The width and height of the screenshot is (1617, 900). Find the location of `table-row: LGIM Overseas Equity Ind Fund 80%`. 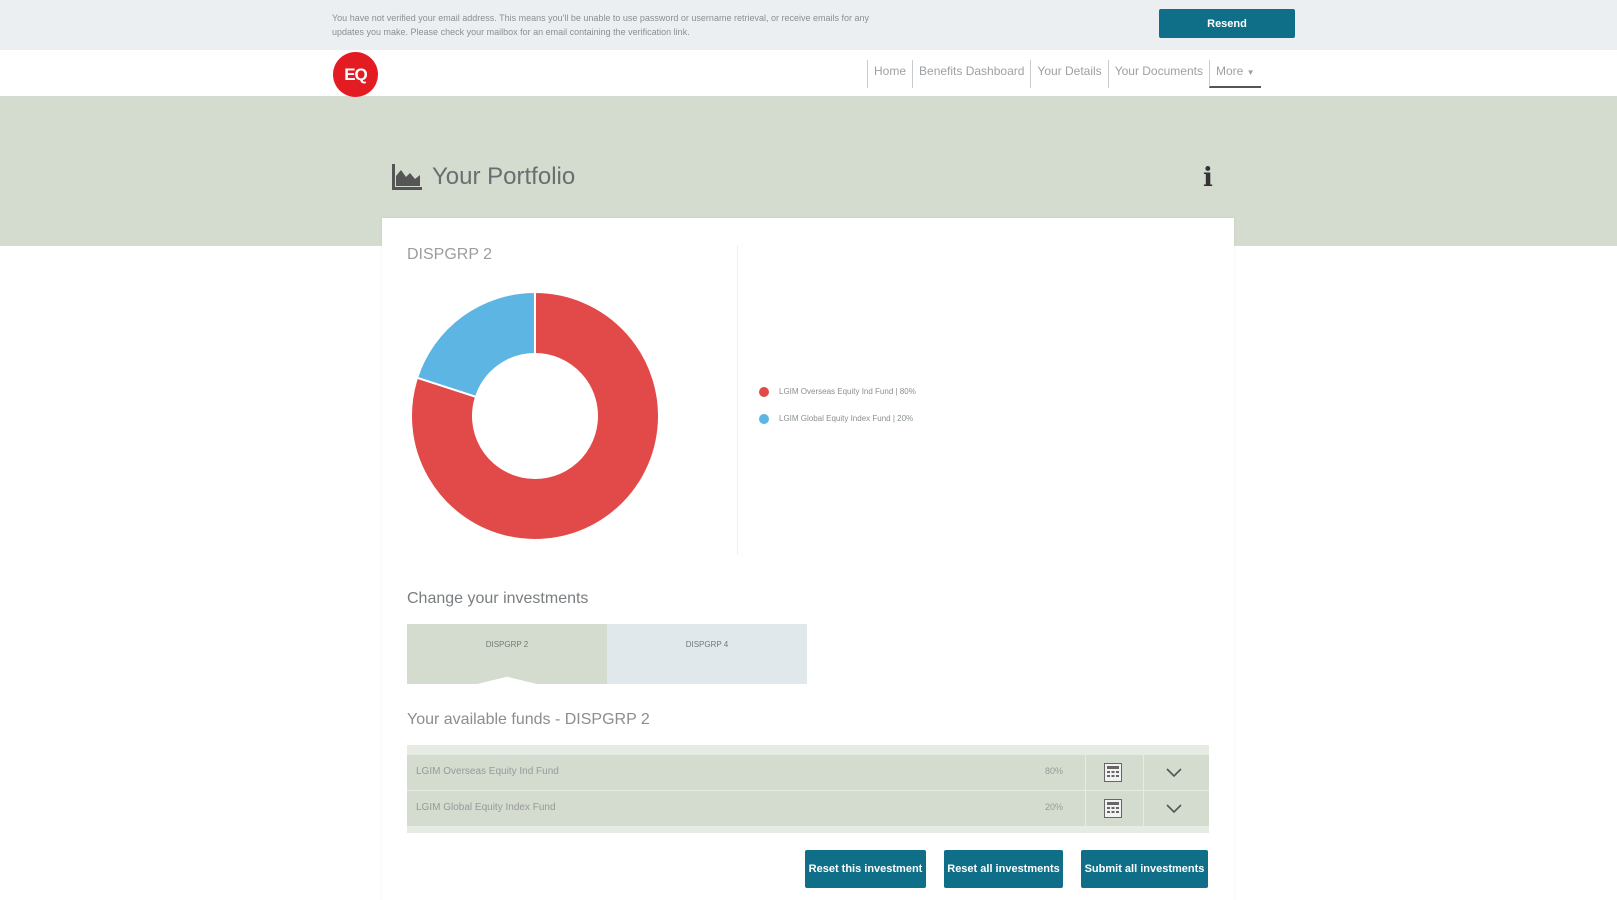

table-row: LGIM Overseas Equity Ind Fund 80% is located at coordinates (808, 772).